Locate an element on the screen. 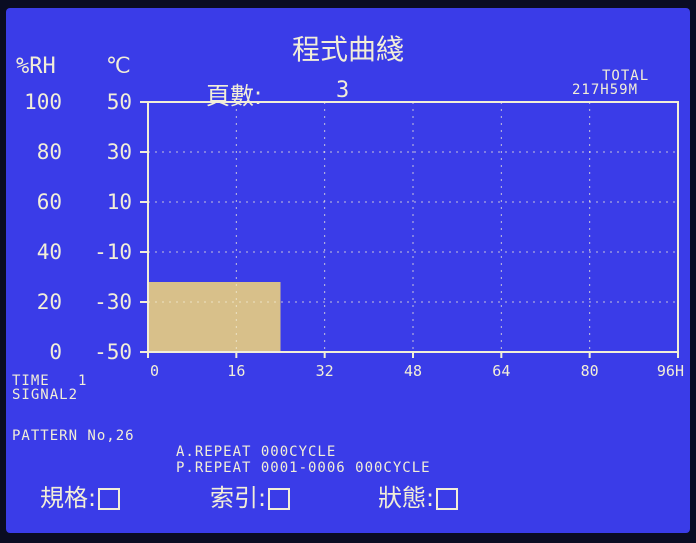 The image size is (696, 543). y-tick-label-rh: 80 is located at coordinates (49, 152).